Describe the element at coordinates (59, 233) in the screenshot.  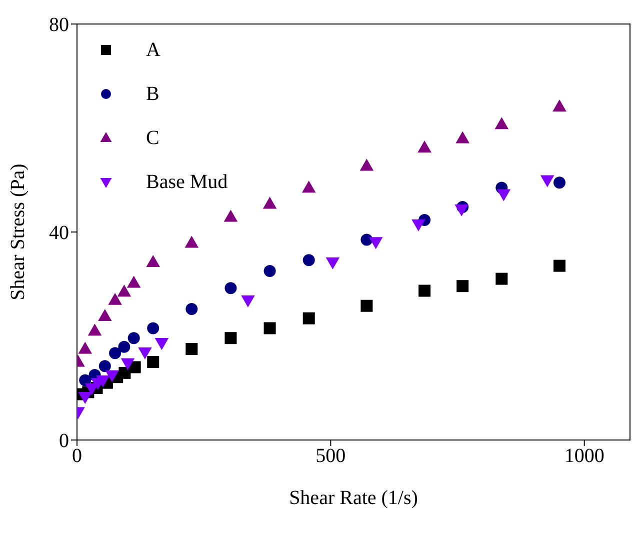
I see `y-tick-label: 40` at that location.